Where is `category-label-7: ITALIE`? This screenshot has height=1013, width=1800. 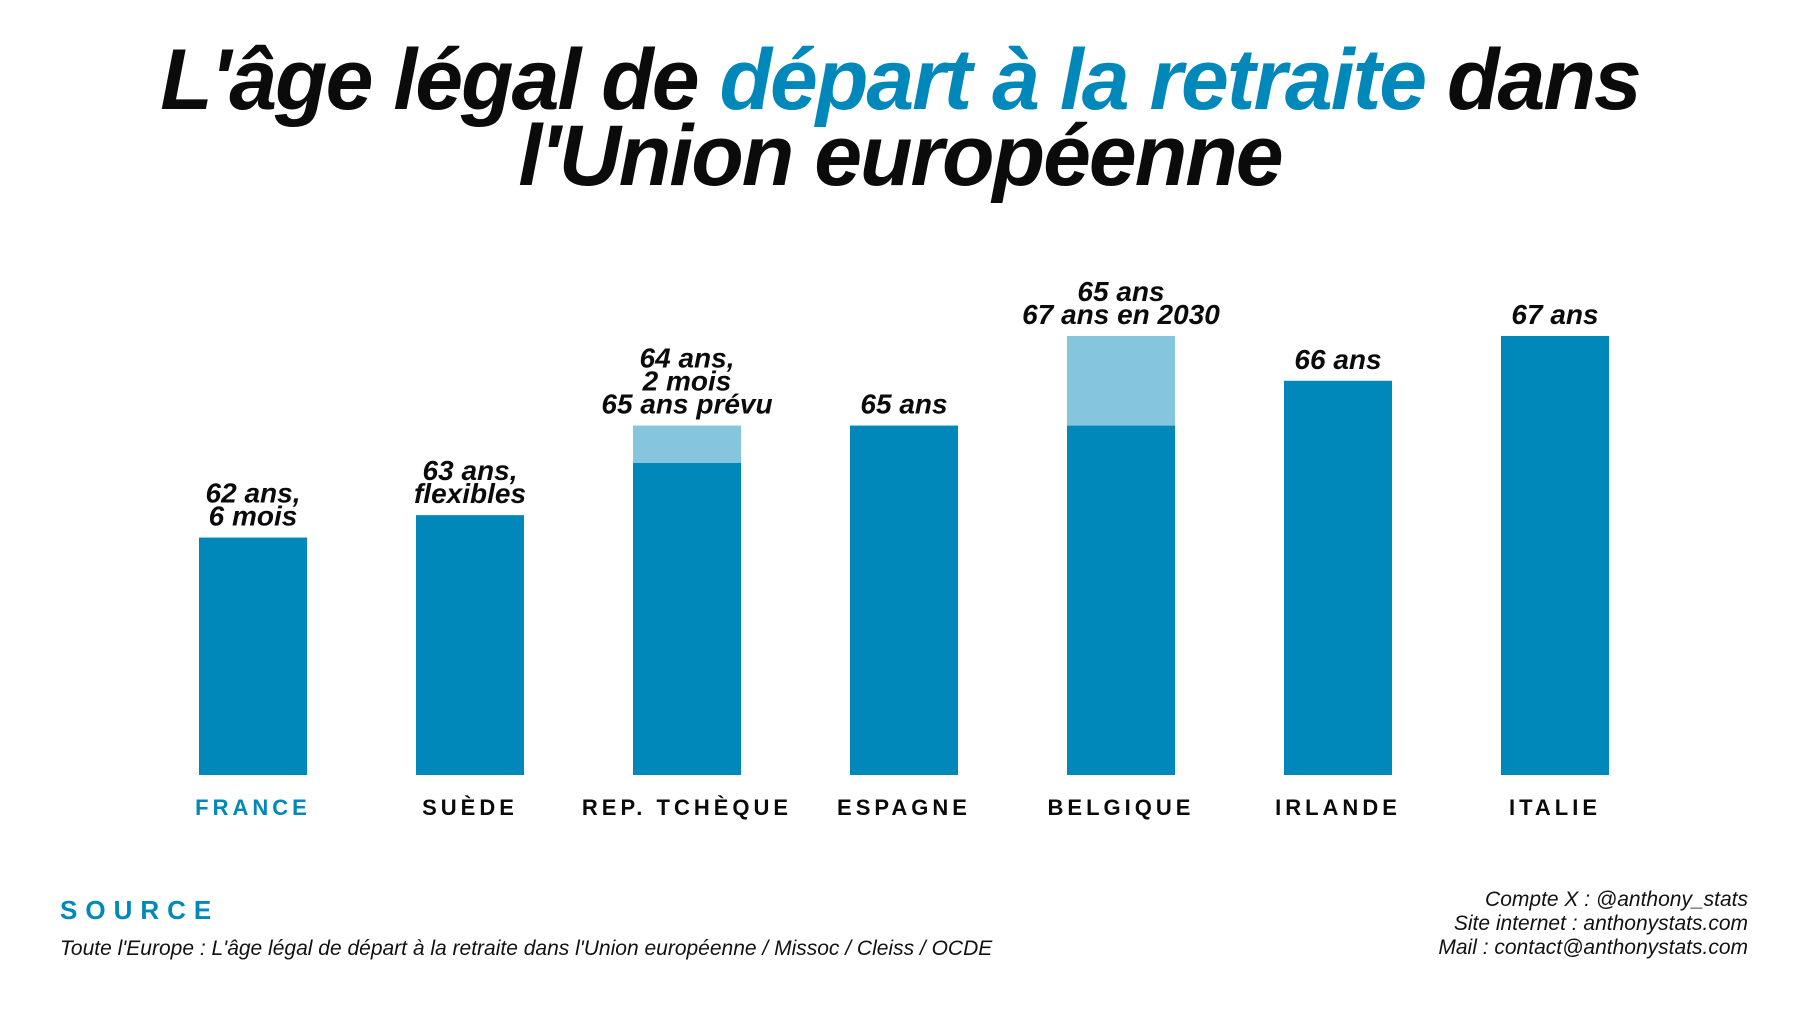 category-label-7: ITALIE is located at coordinates (1555, 807).